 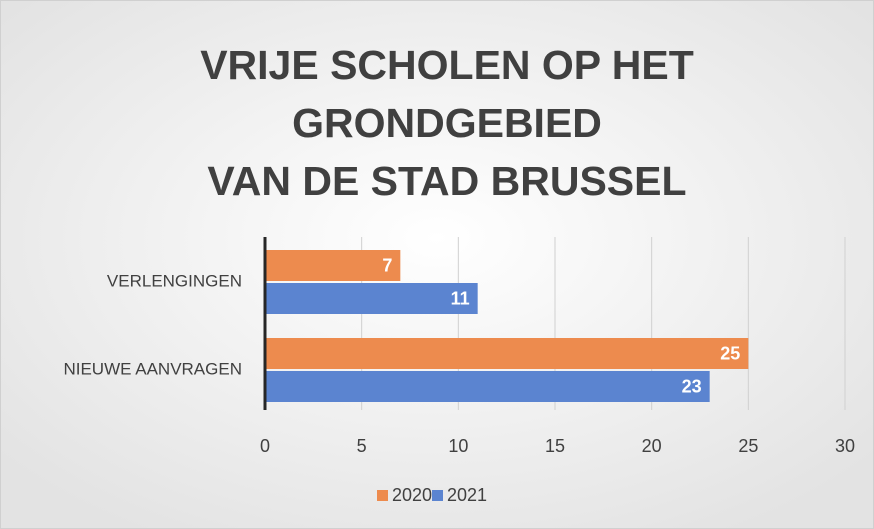 What do you see at coordinates (174, 280) in the screenshot?
I see `y-tick-label: VERLENGINGEN` at bounding box center [174, 280].